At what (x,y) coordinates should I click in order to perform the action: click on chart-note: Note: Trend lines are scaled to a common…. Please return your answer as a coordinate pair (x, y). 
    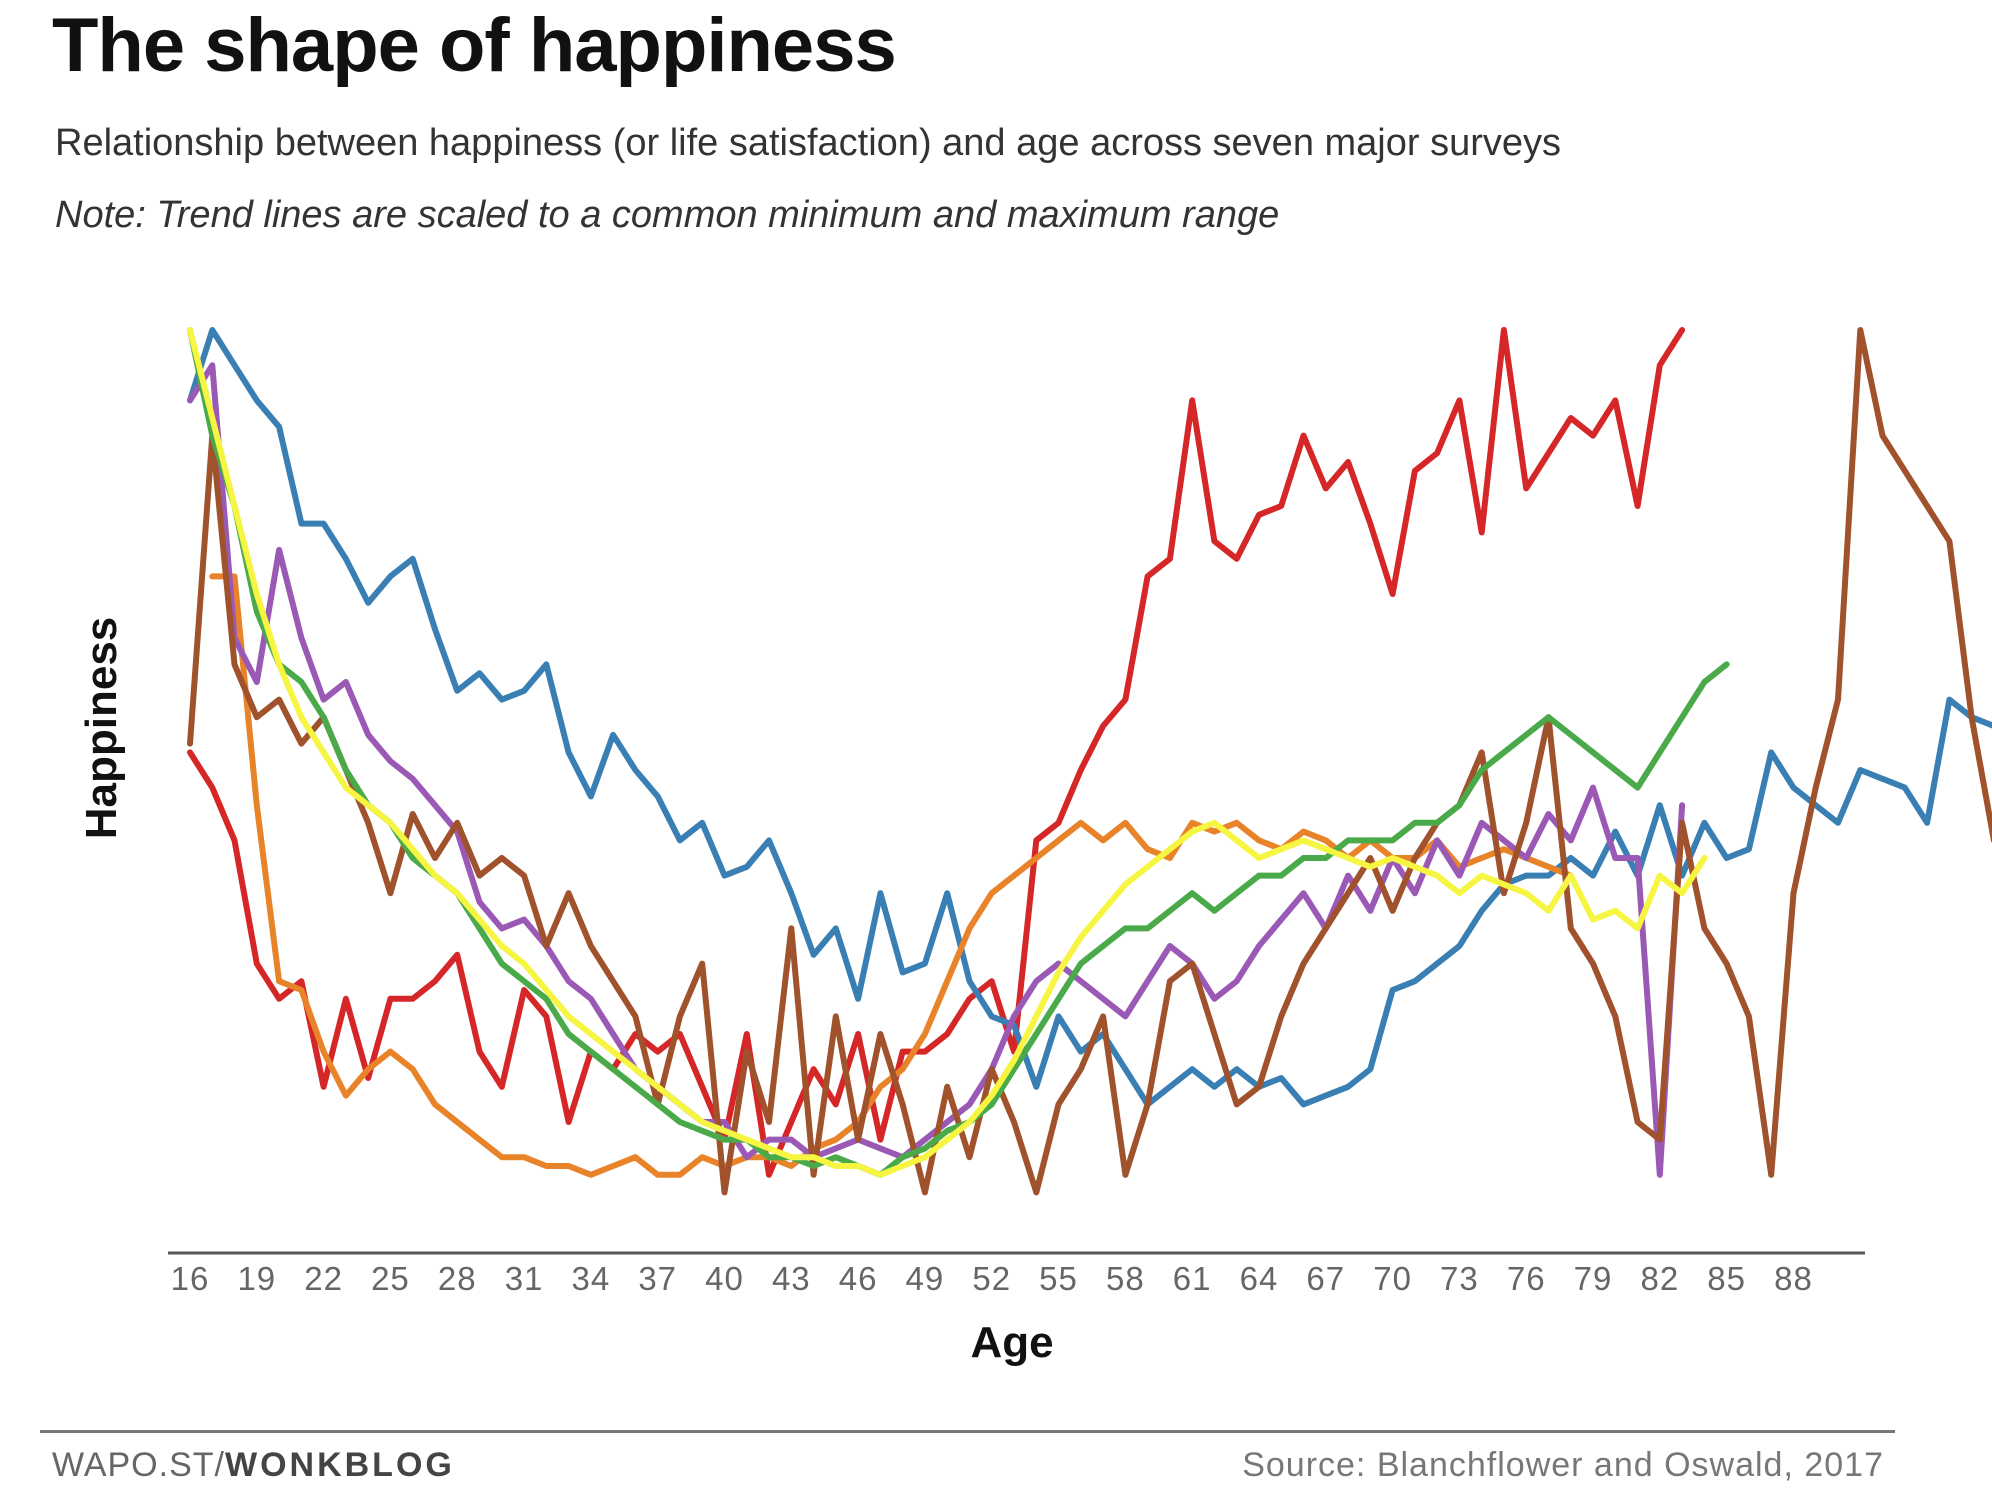
    Looking at the image, I should click on (667, 215).